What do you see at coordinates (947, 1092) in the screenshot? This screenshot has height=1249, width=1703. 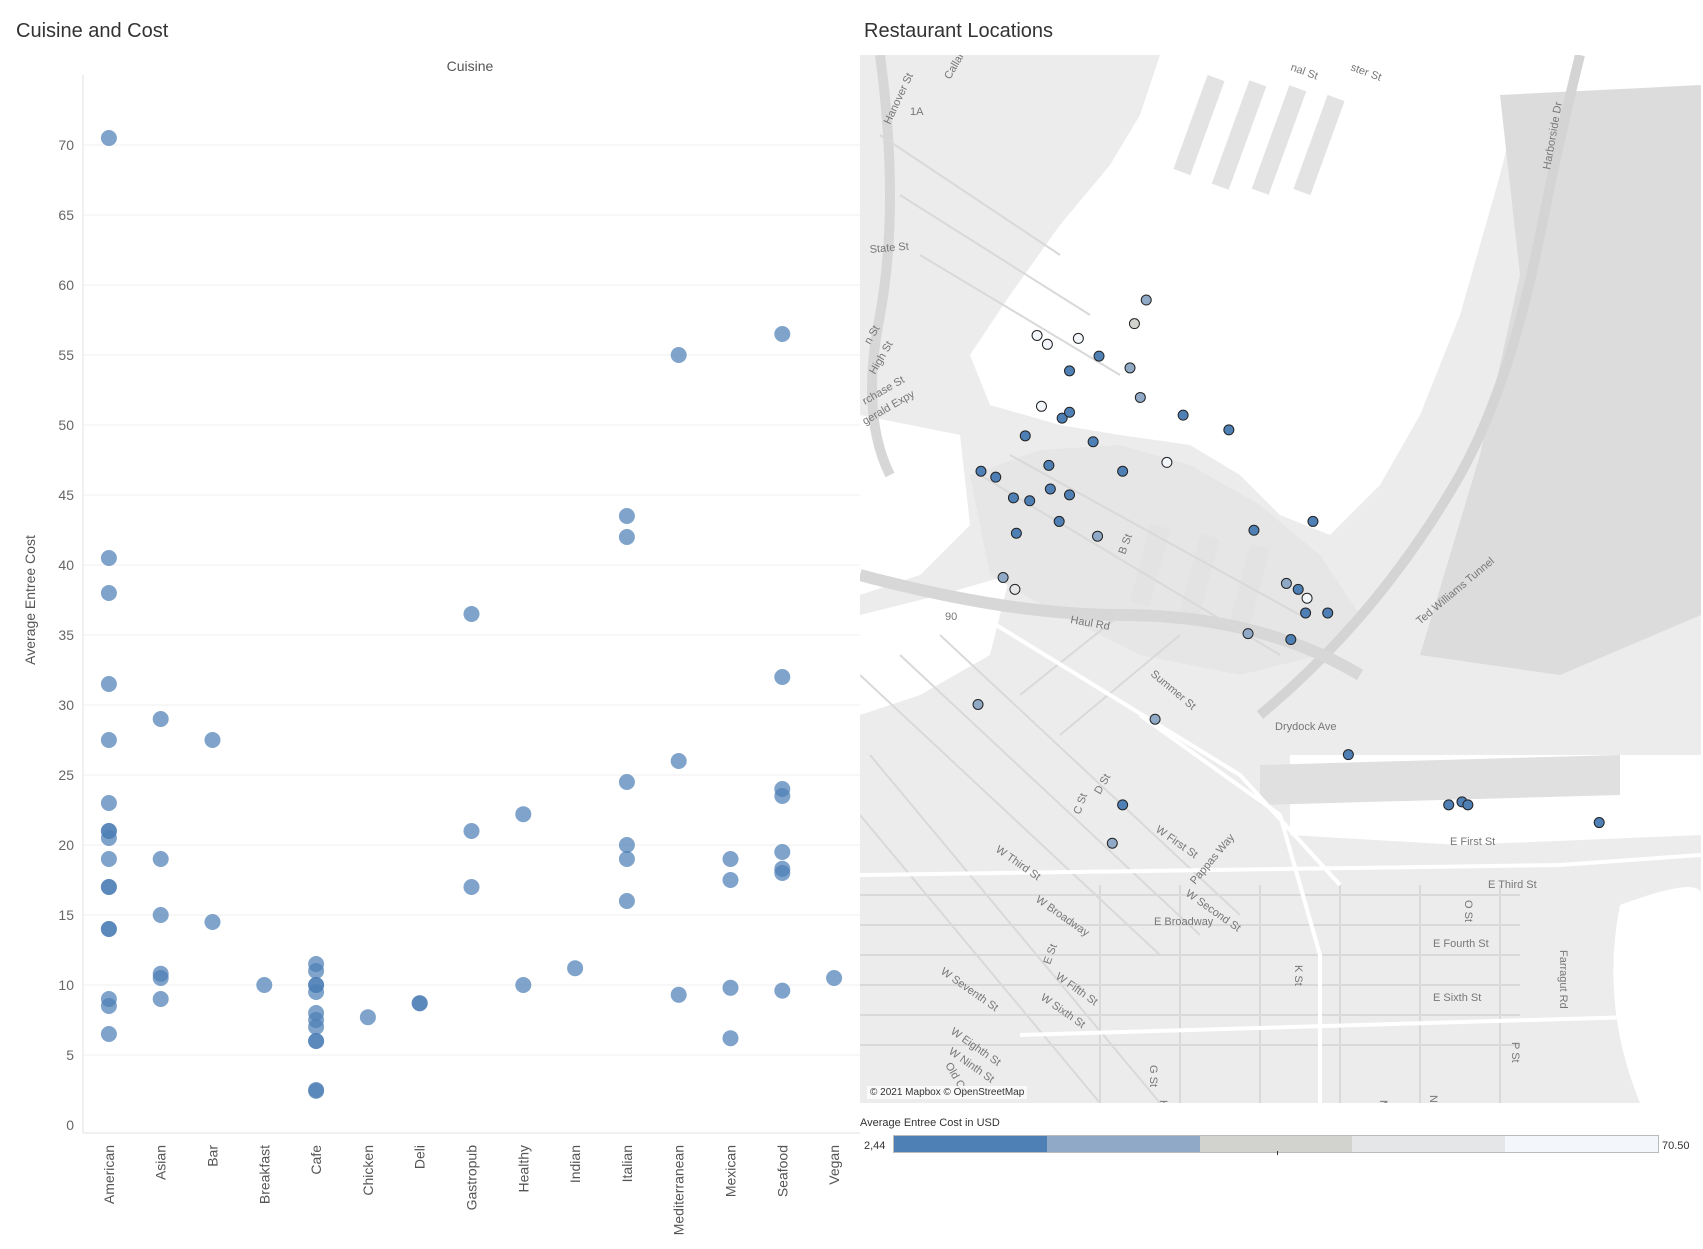 I see `map-attribution: © 2021 Mapbox © OpenStreetMap` at bounding box center [947, 1092].